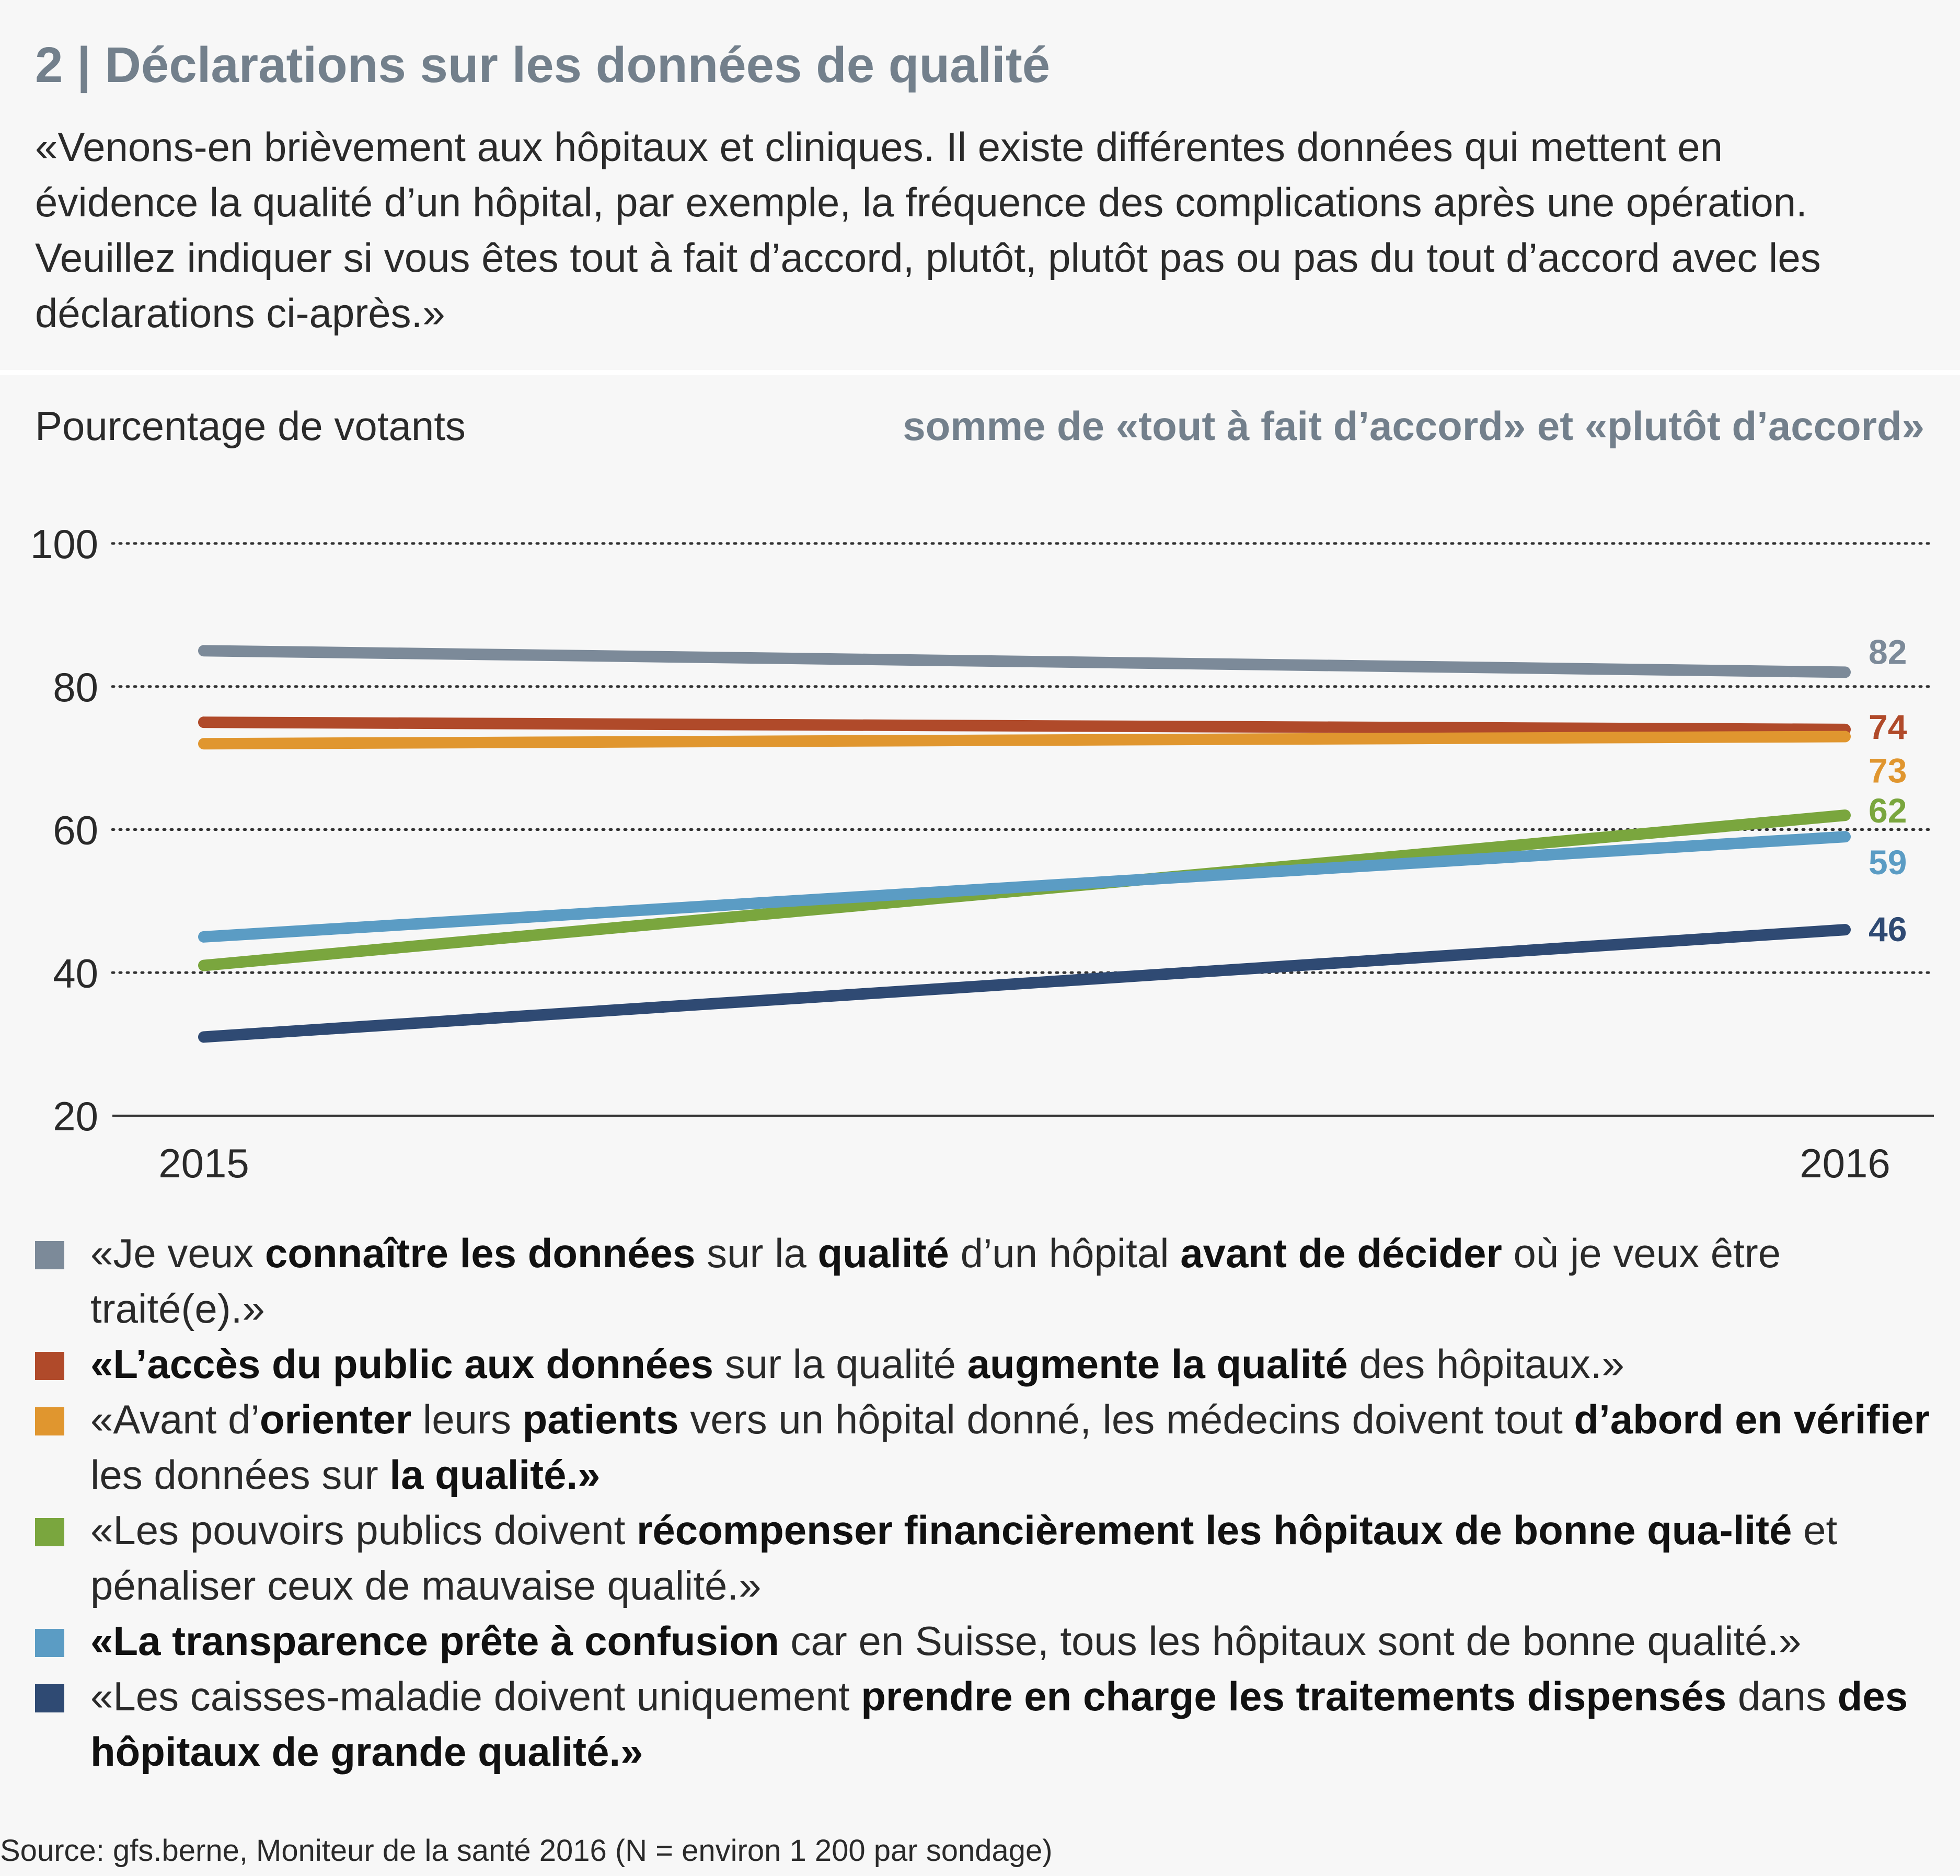 The width and height of the screenshot is (1960, 1876). What do you see at coordinates (1888, 862) in the screenshot?
I see `series-end-label: 59` at bounding box center [1888, 862].